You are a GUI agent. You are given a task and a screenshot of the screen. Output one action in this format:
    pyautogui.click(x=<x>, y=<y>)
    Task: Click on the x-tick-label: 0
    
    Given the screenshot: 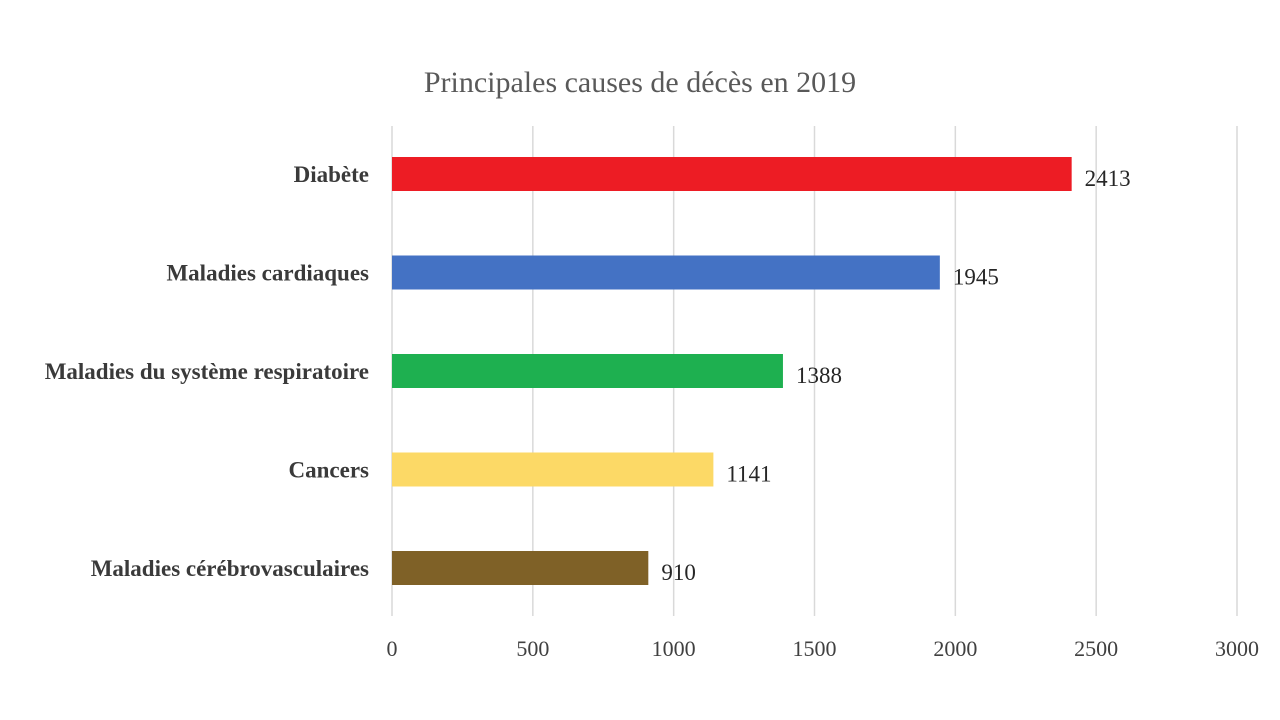 What is the action you would take?
    pyautogui.click(x=392, y=648)
    